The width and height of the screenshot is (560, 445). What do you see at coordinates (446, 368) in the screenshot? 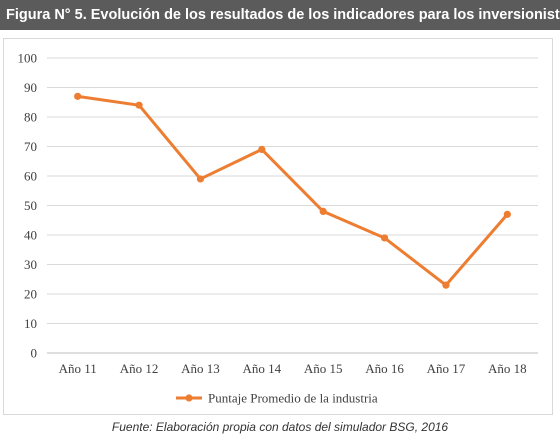
I see `x-tick-label: Año 17` at bounding box center [446, 368].